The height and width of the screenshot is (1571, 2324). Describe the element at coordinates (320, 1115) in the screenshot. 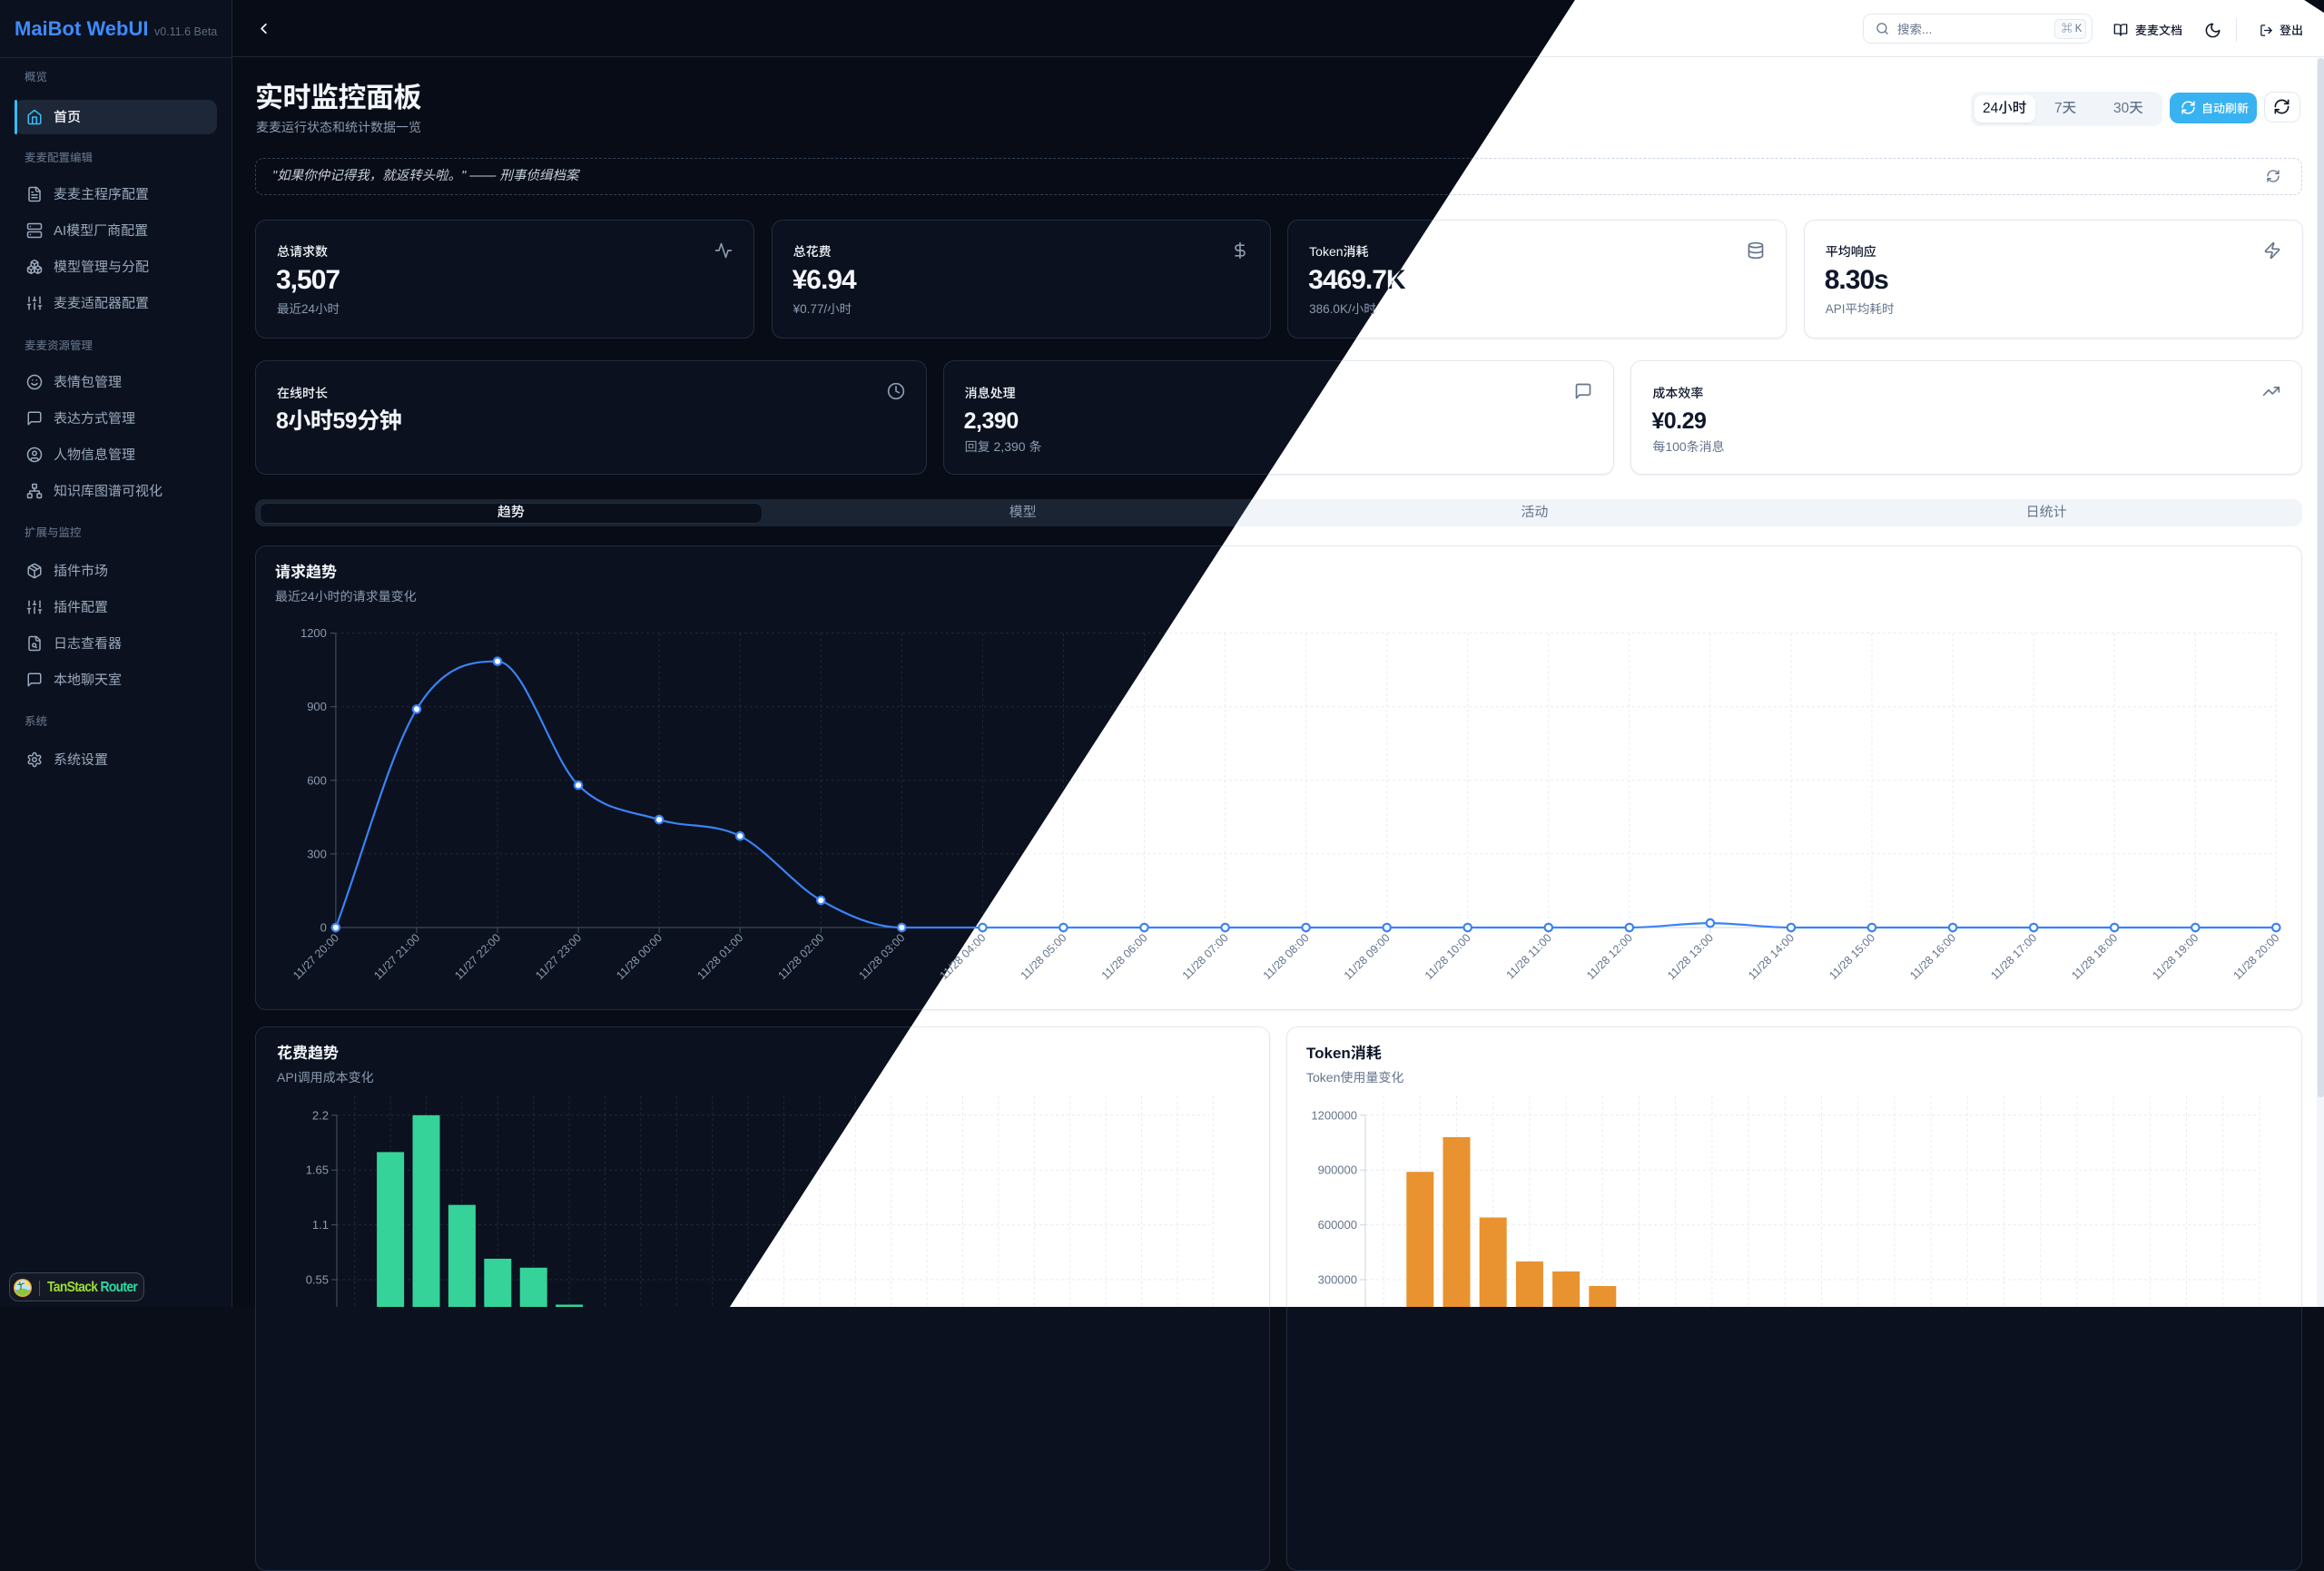

I see `svg-text: 2.2` at that location.